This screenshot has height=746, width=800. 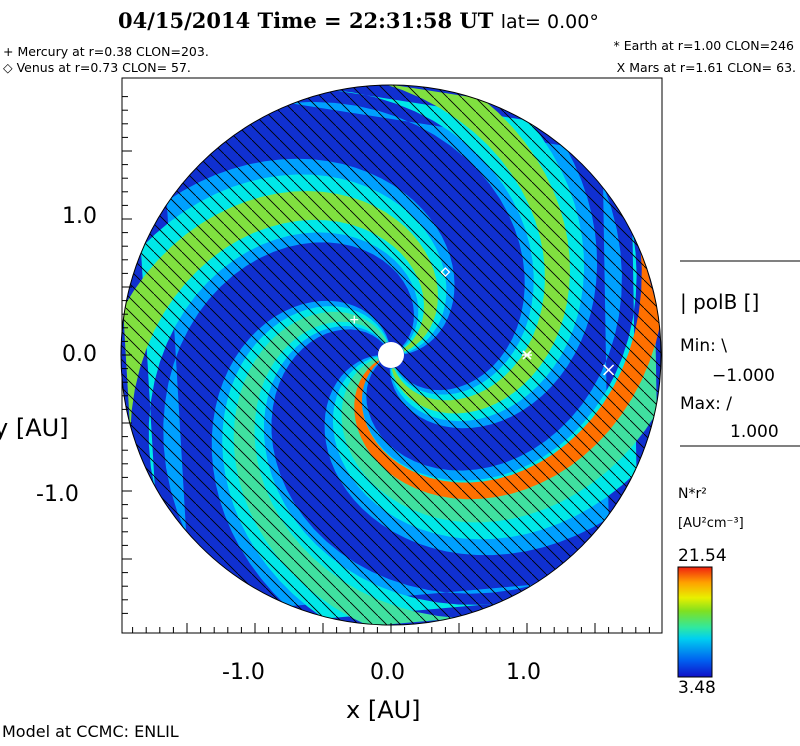 What do you see at coordinates (523, 672) in the screenshot?
I see `xtick-label: 1.0` at bounding box center [523, 672].